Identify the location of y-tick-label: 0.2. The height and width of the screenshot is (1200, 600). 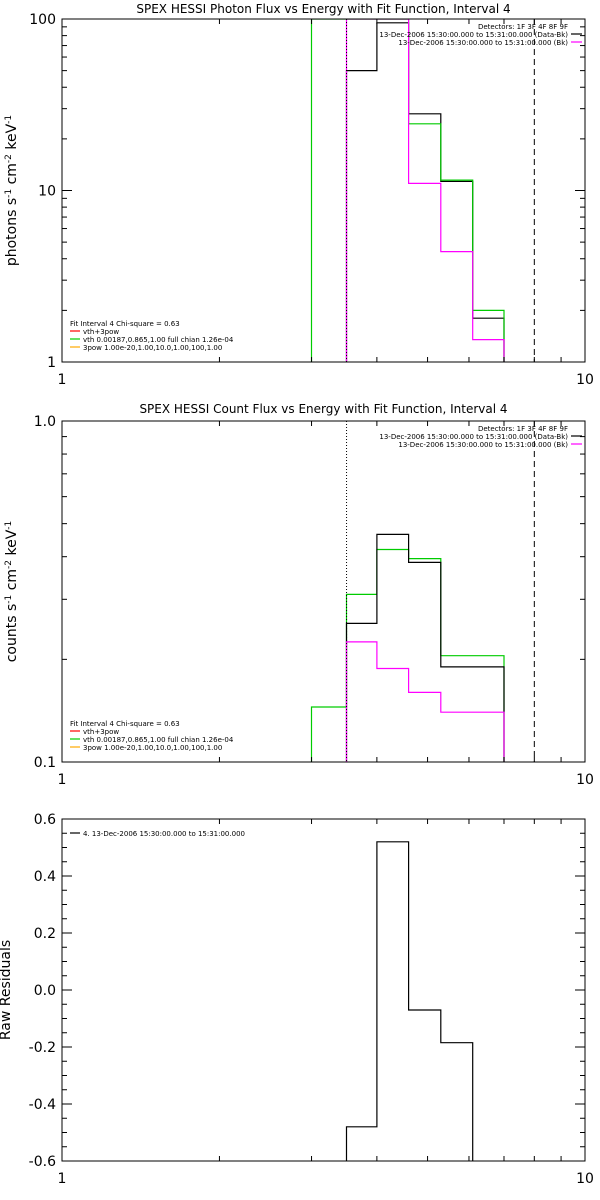
(45, 934).